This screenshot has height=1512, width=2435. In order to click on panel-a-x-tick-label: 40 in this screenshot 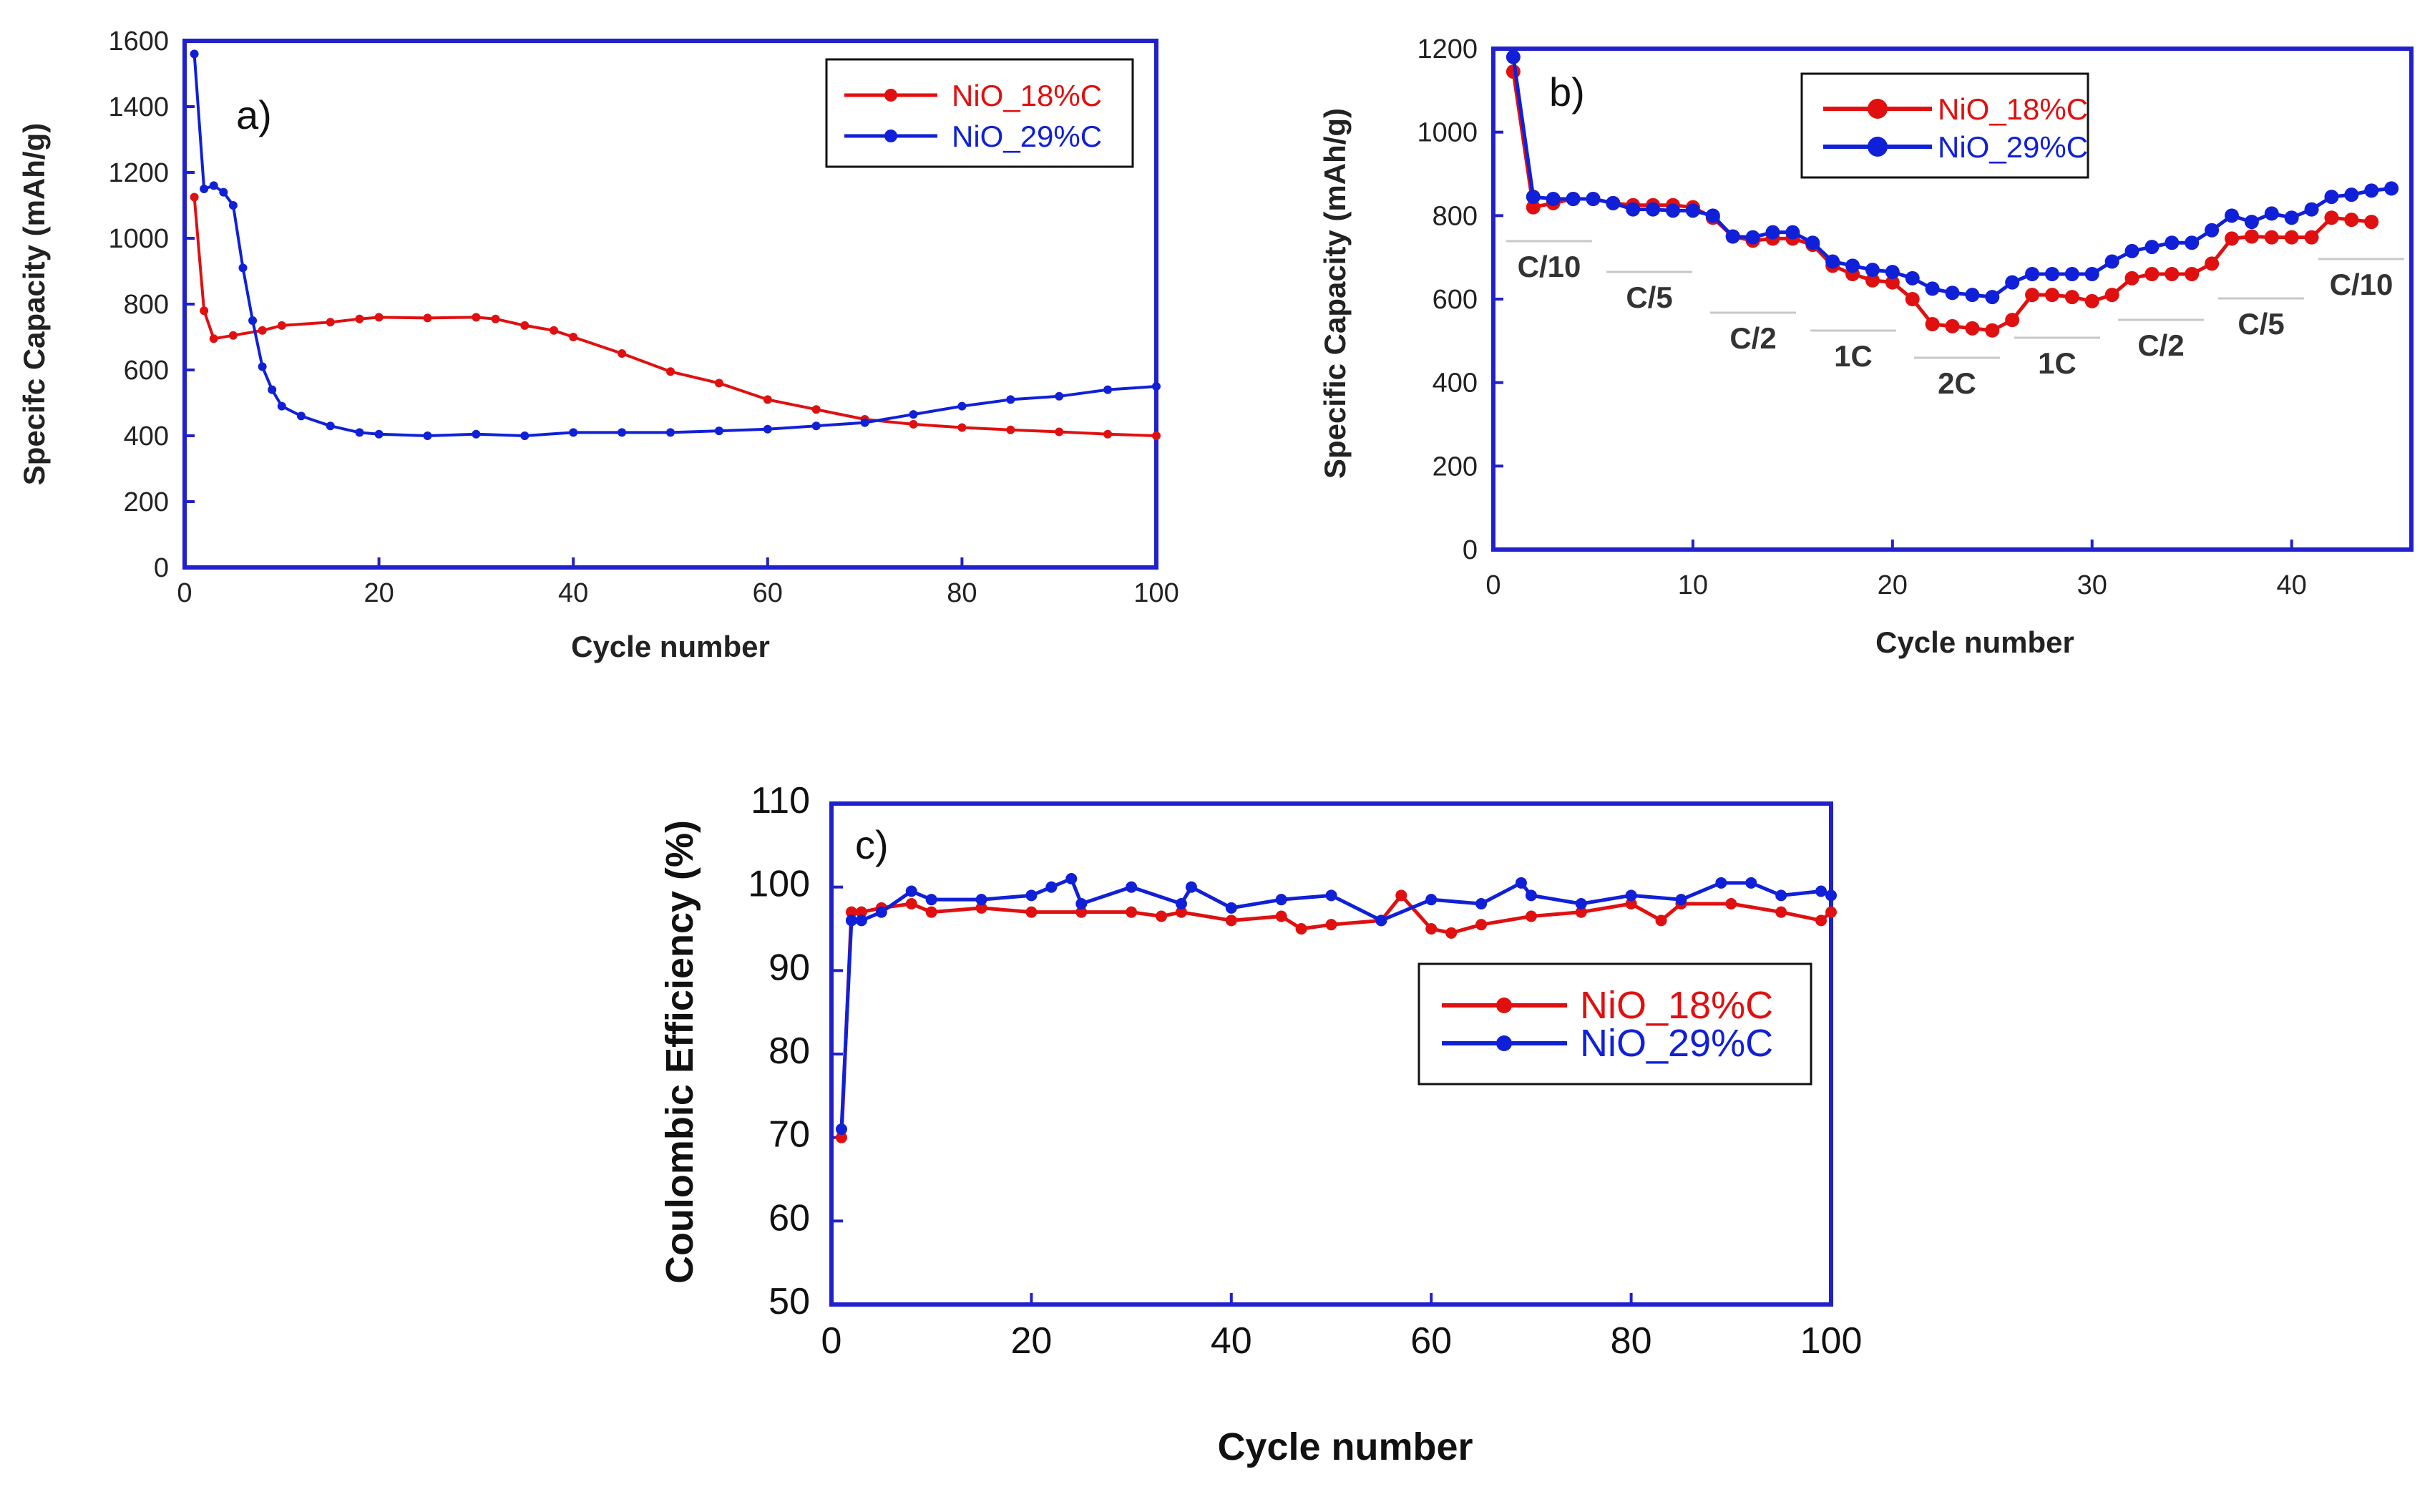, I will do `click(573, 593)`.